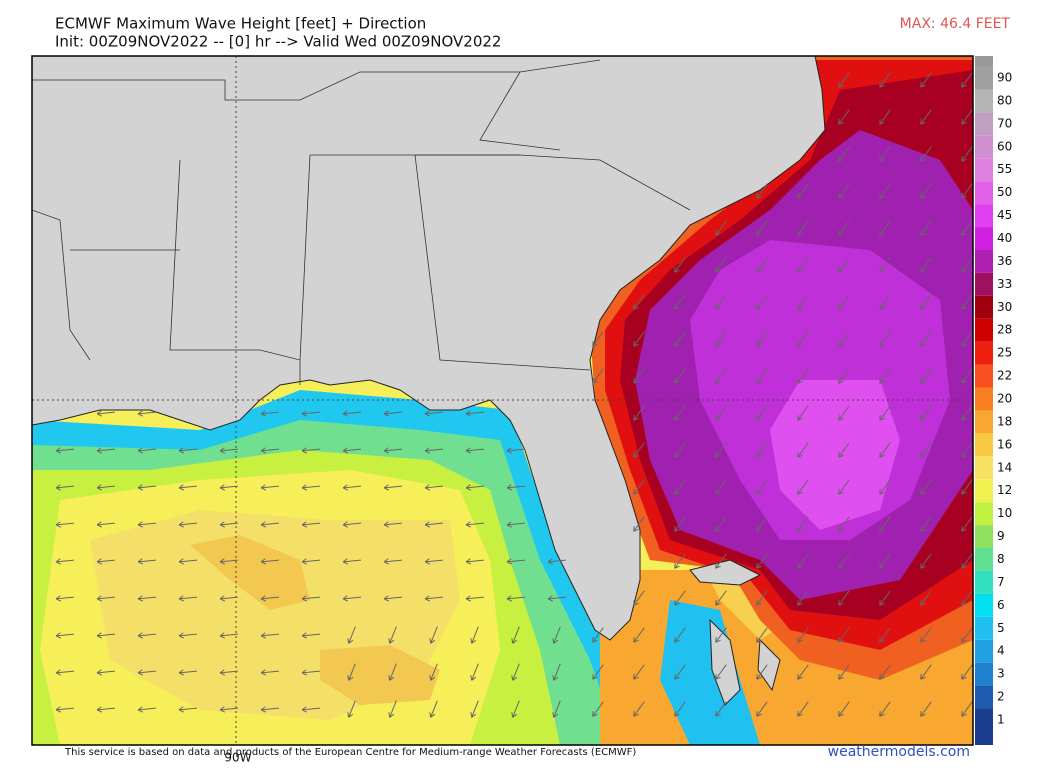  Describe the element at coordinates (899, 752) in the screenshot. I see `watermark: weathermodels.com` at that location.